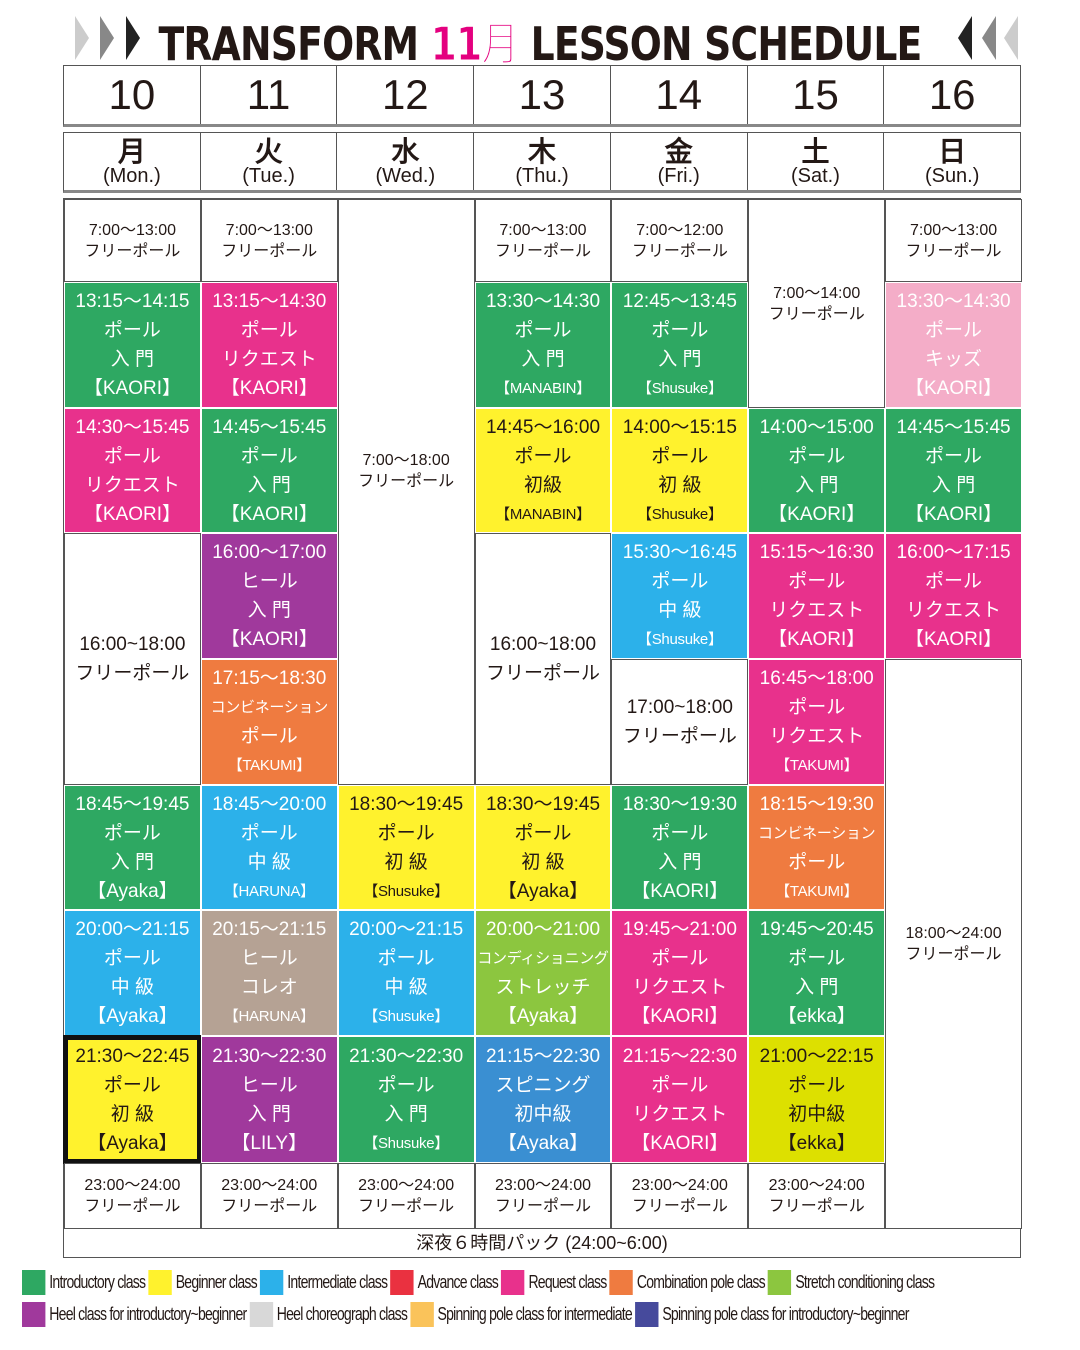 The width and height of the screenshot is (1080, 1350). What do you see at coordinates (535, 1314) in the screenshot?
I see `legend-label: Spinning pole class for intermediate` at bounding box center [535, 1314].